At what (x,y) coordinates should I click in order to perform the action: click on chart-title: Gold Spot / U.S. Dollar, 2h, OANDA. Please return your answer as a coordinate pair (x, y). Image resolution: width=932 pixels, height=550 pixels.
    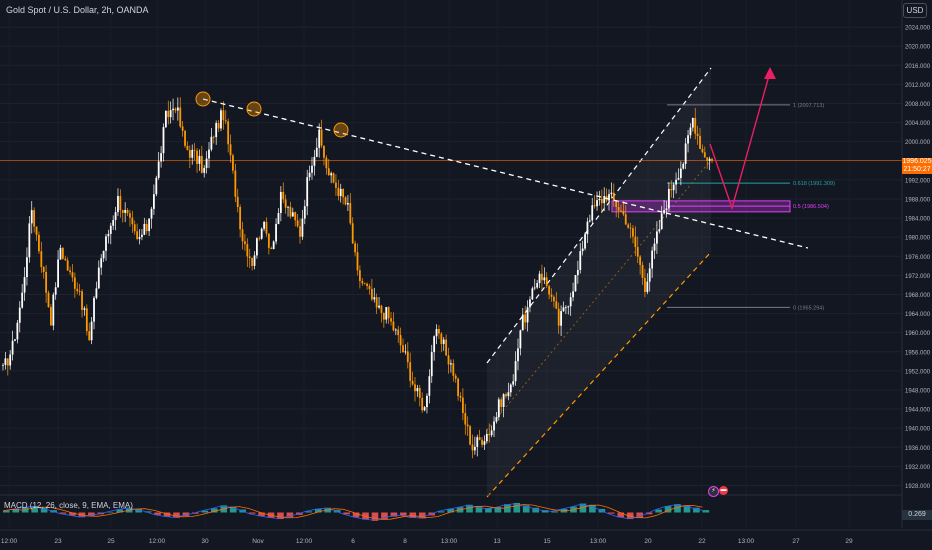
    Looking at the image, I should click on (77, 10).